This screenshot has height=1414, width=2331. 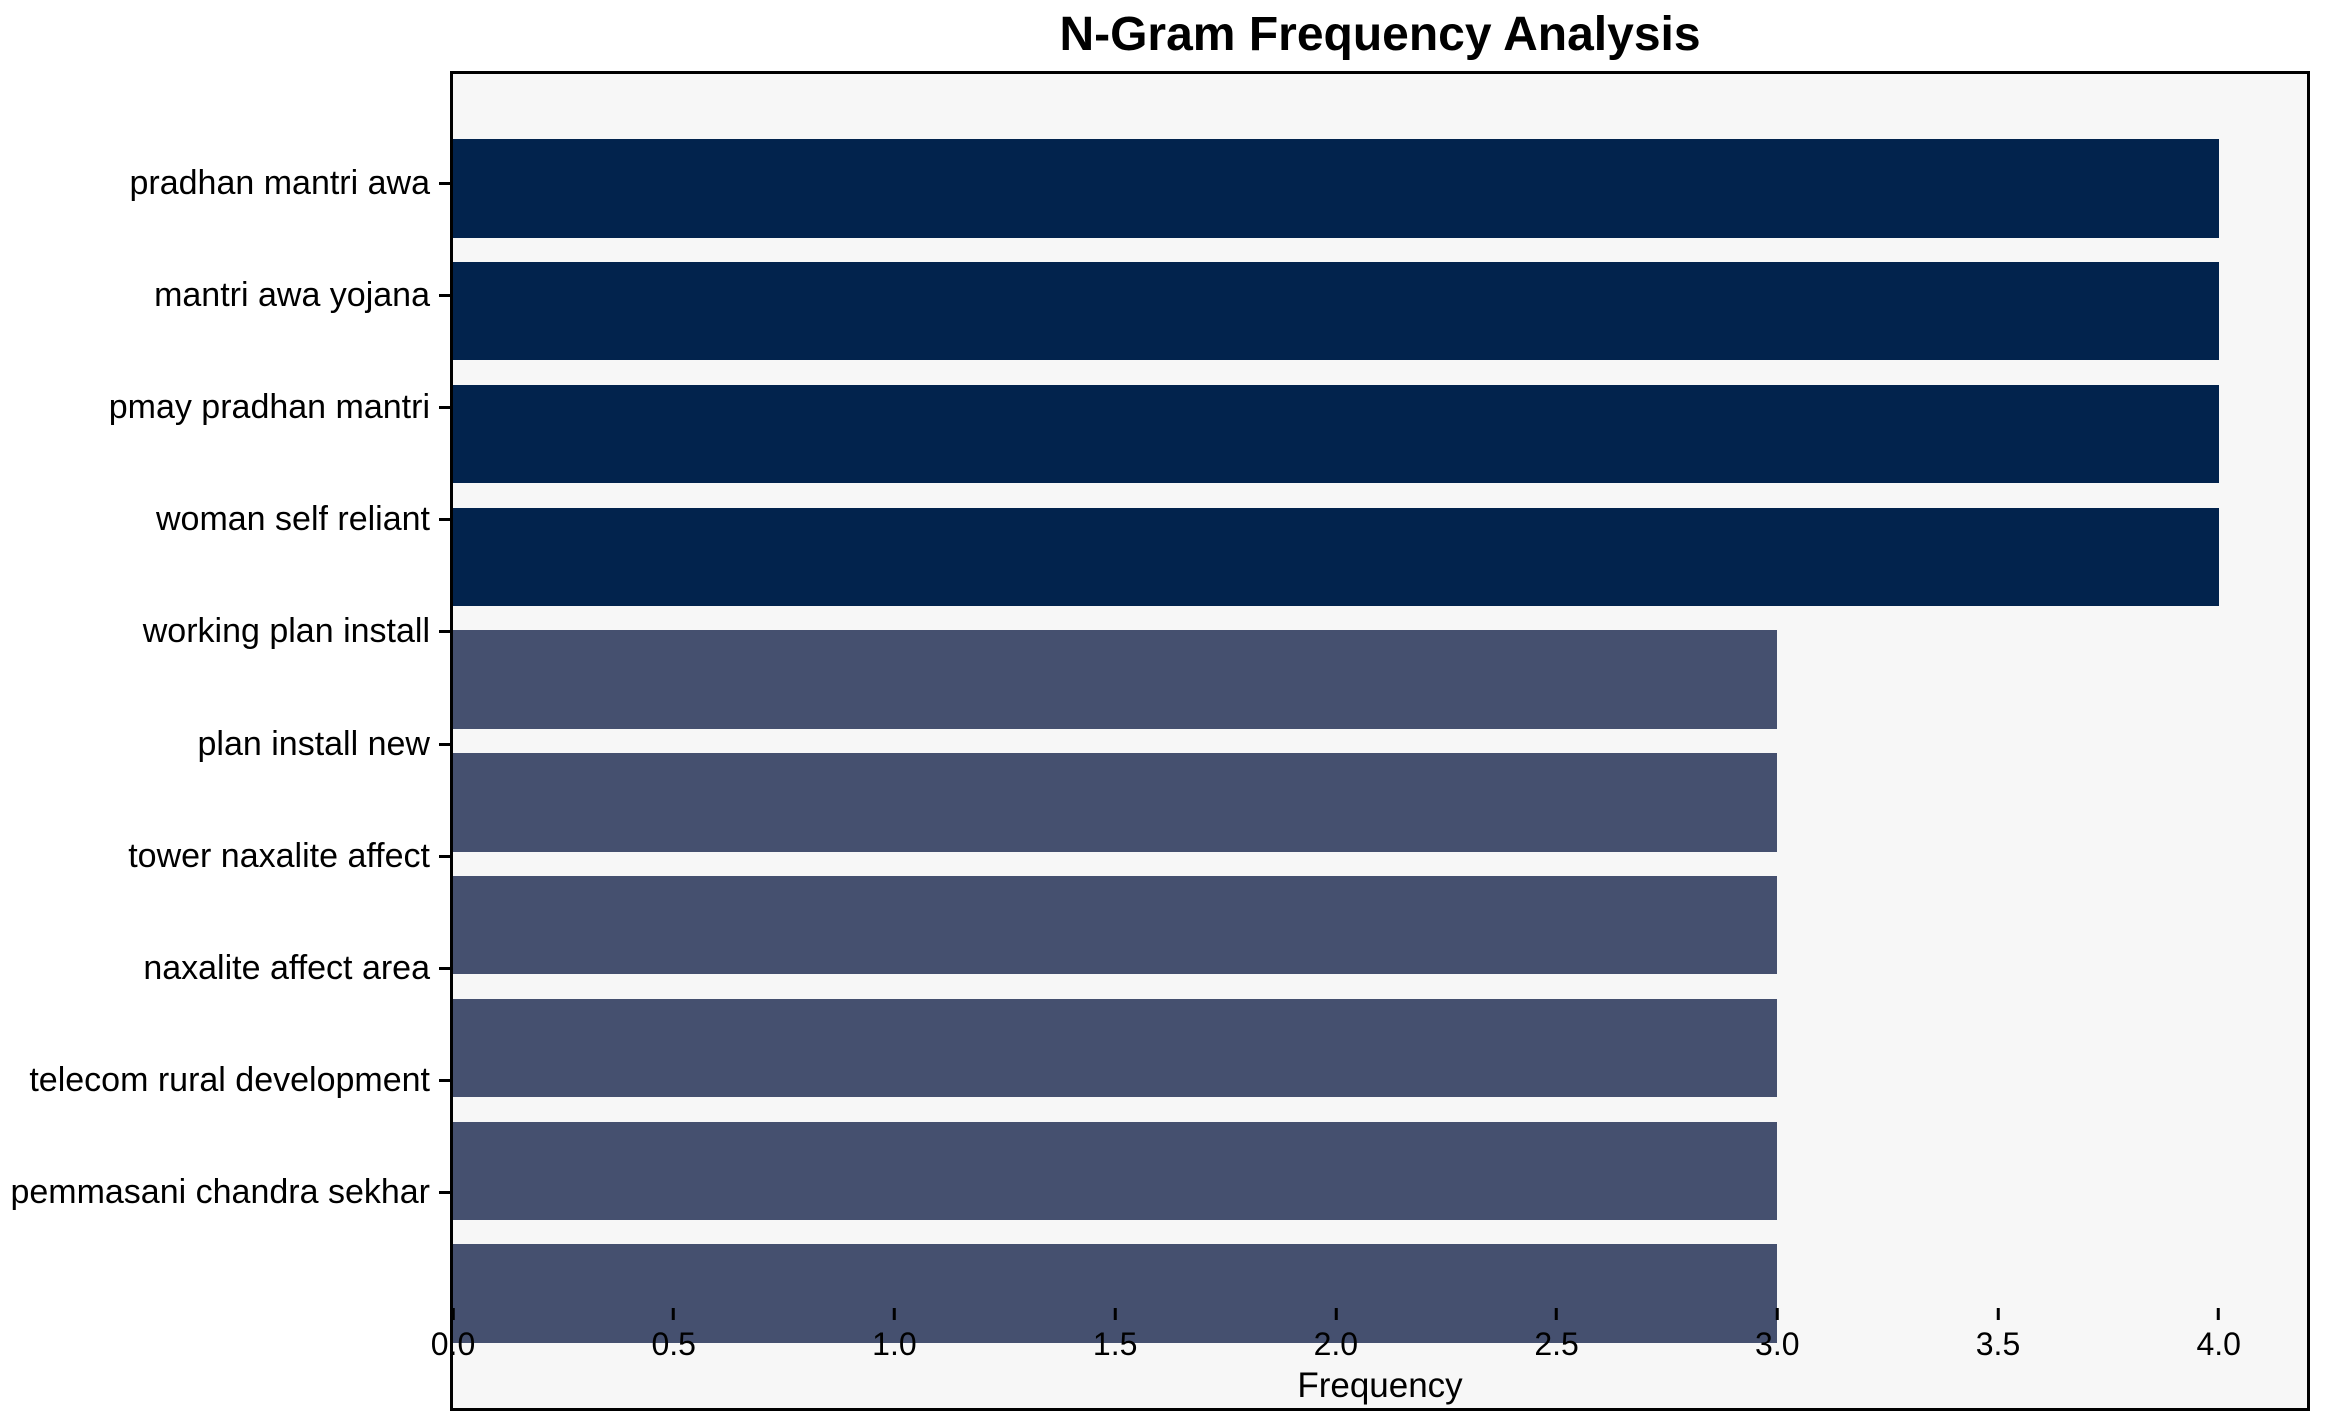 What do you see at coordinates (2218, 1344) in the screenshot?
I see `x-tick-label: 4.0` at bounding box center [2218, 1344].